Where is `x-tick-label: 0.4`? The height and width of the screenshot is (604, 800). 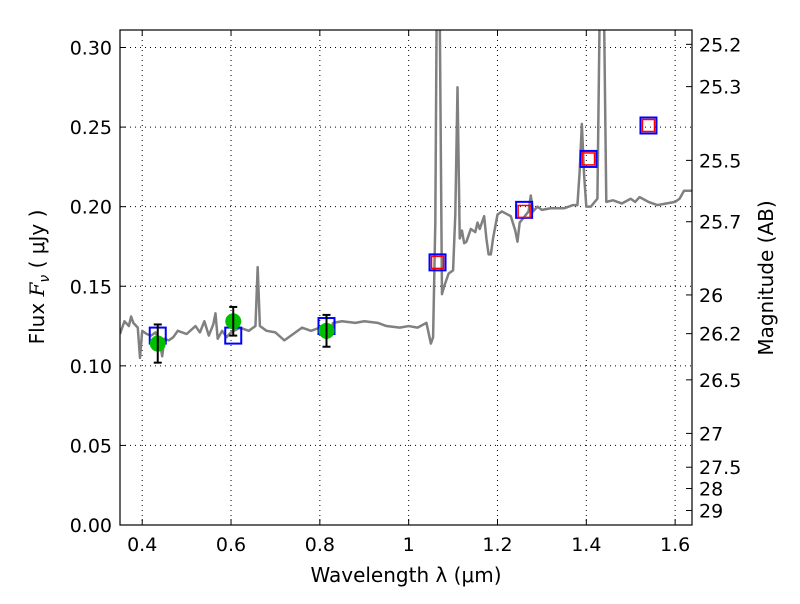 x-tick-label: 0.4 is located at coordinates (142, 545).